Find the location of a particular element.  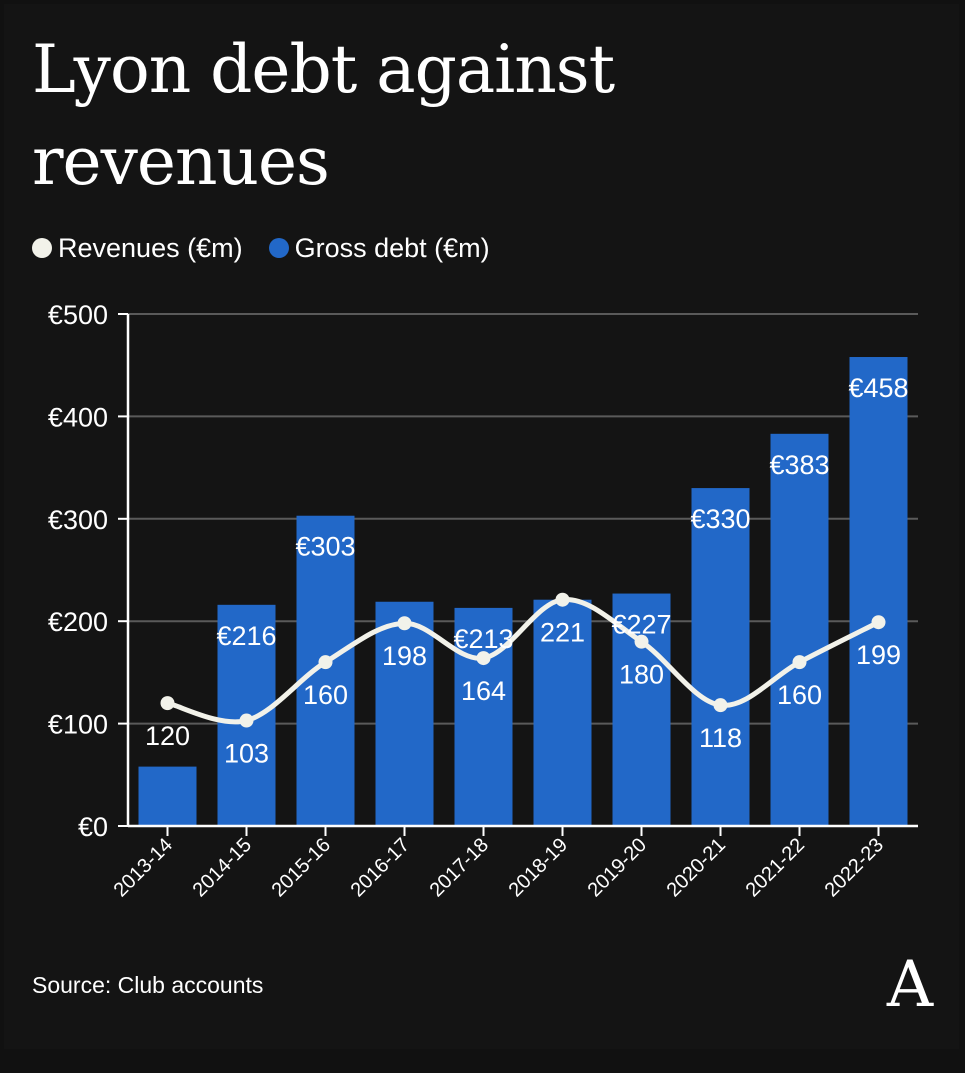

legend-item-gross-debt: Gross debt (€m) is located at coordinates (379, 248).